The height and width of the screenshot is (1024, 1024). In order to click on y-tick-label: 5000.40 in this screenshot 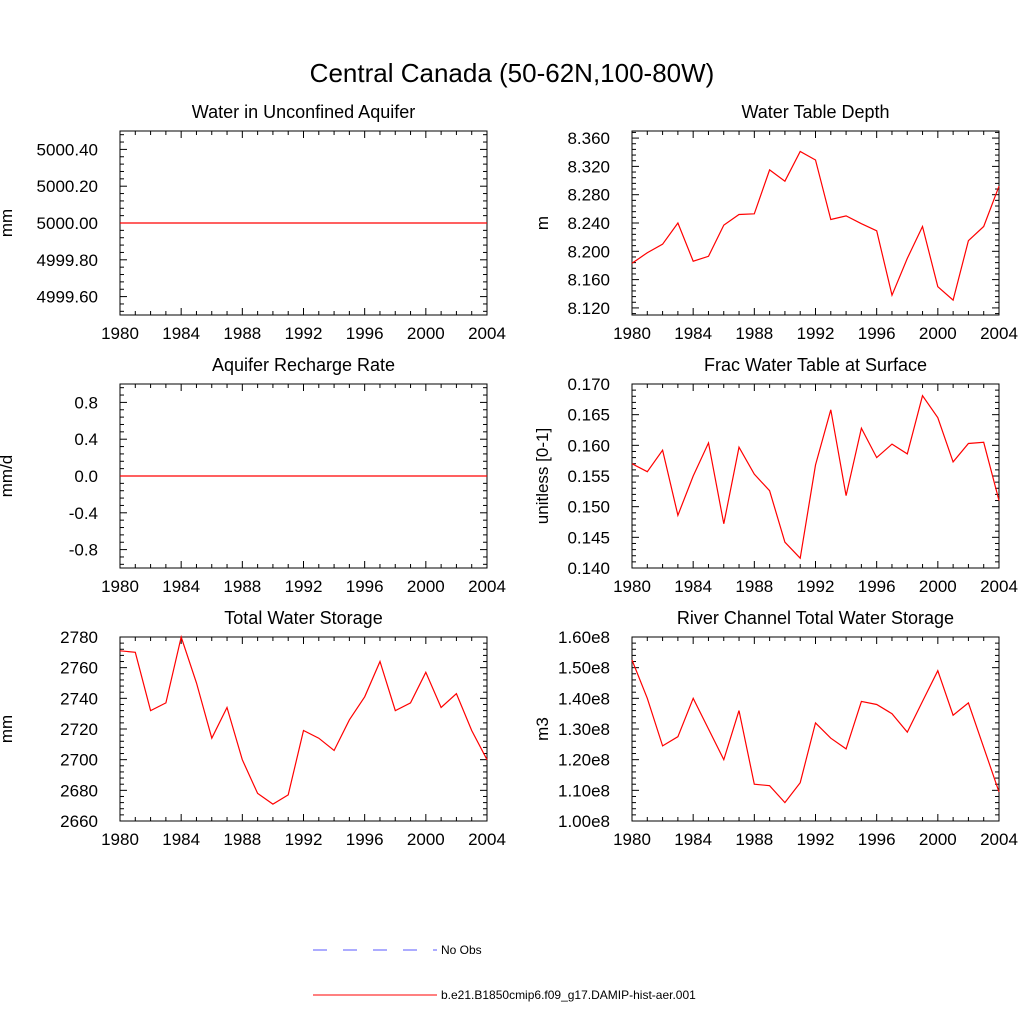, I will do `click(67, 149)`.